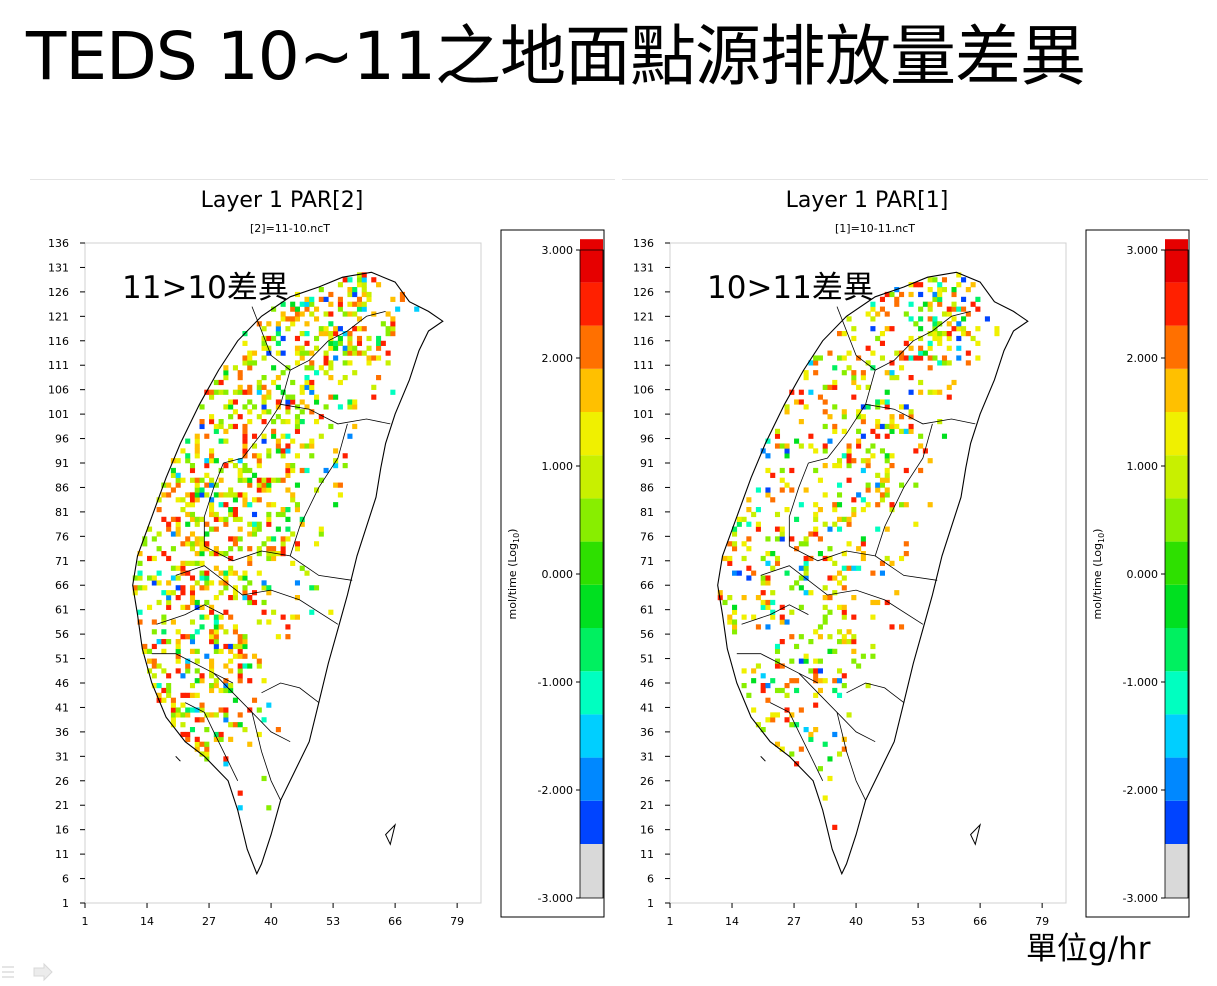 The image size is (1217, 986). What do you see at coordinates (647, 707) in the screenshot?
I see `y-tick-label: 41` at bounding box center [647, 707].